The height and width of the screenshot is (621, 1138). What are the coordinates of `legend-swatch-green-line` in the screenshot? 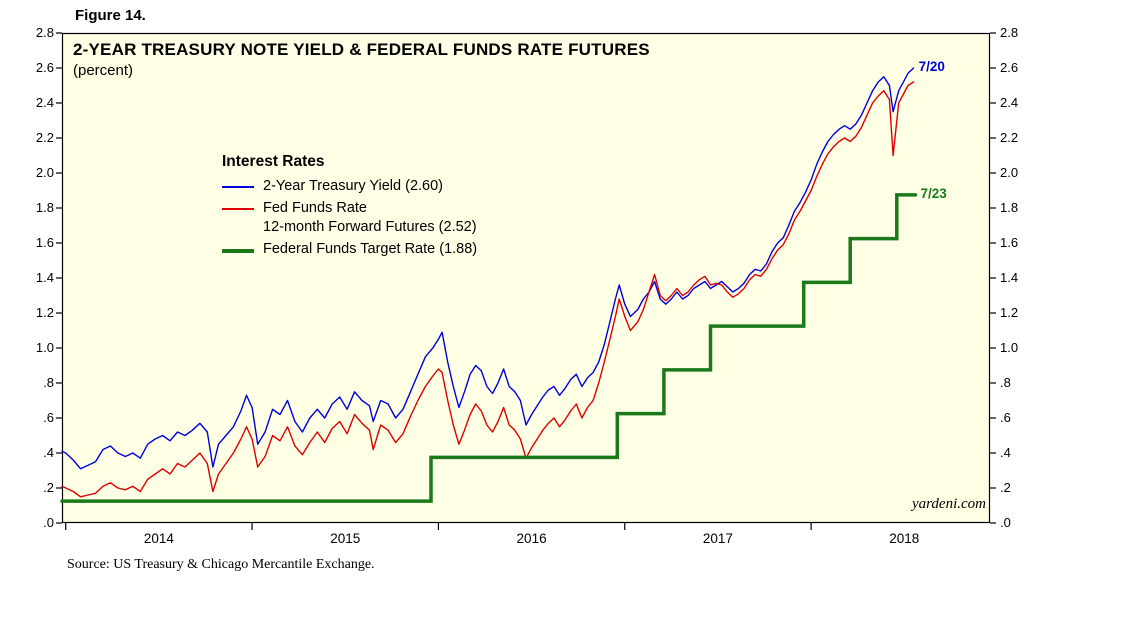 It's located at (238, 251).